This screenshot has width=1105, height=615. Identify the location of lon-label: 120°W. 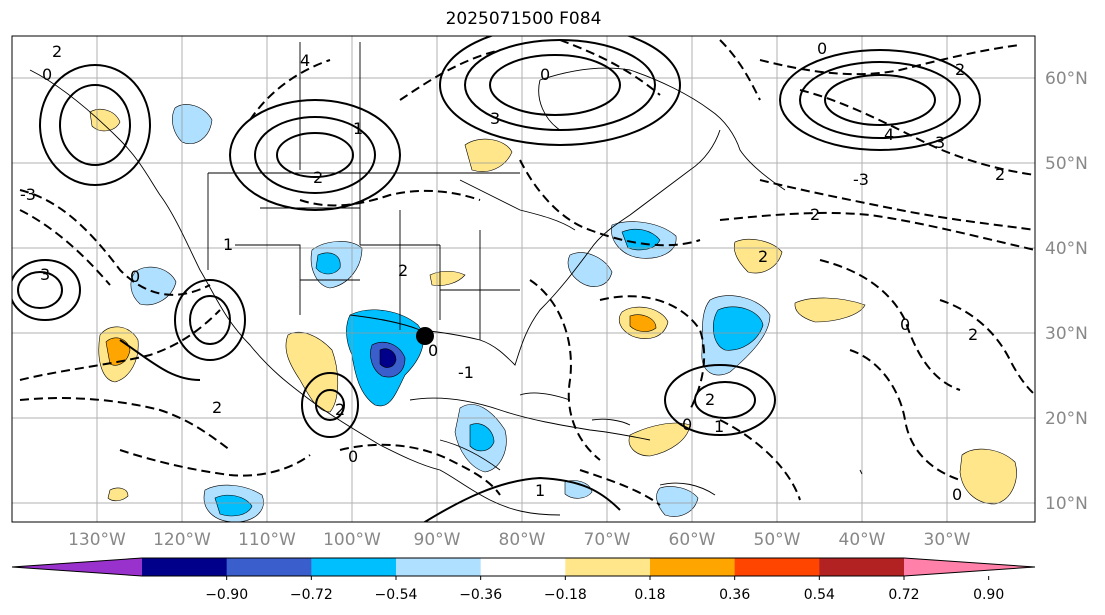
(182, 540).